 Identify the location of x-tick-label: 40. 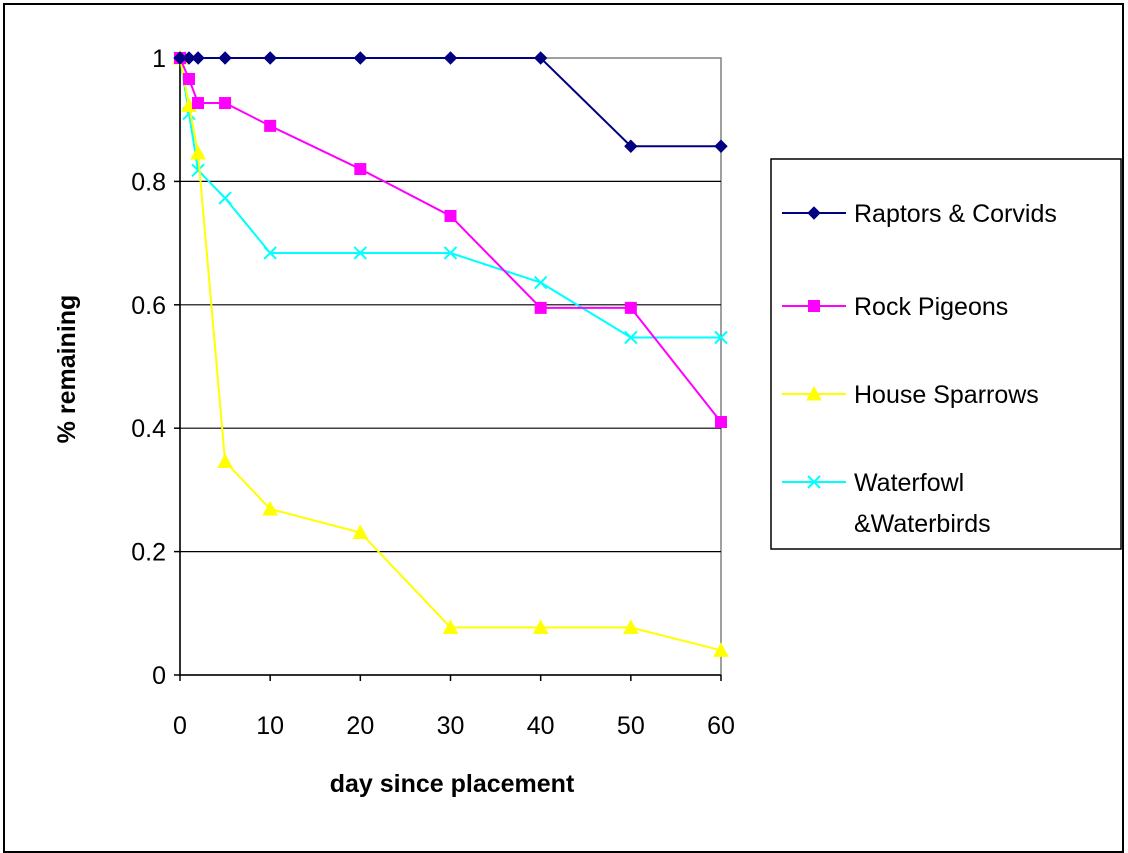
(541, 726).